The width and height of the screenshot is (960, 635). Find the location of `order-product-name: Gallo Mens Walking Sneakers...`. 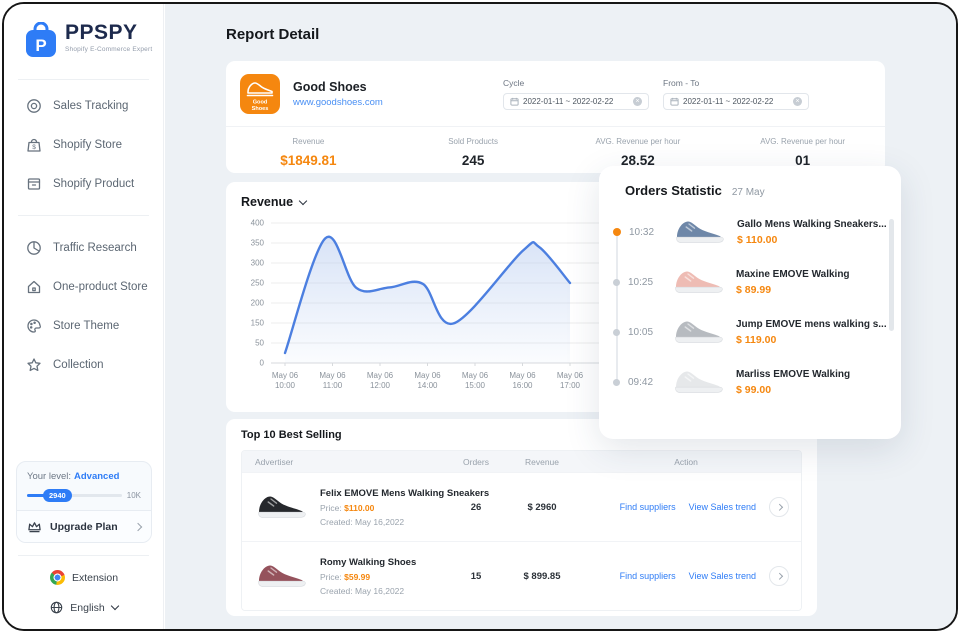

order-product-name: Gallo Mens Walking Sneakers... is located at coordinates (812, 224).